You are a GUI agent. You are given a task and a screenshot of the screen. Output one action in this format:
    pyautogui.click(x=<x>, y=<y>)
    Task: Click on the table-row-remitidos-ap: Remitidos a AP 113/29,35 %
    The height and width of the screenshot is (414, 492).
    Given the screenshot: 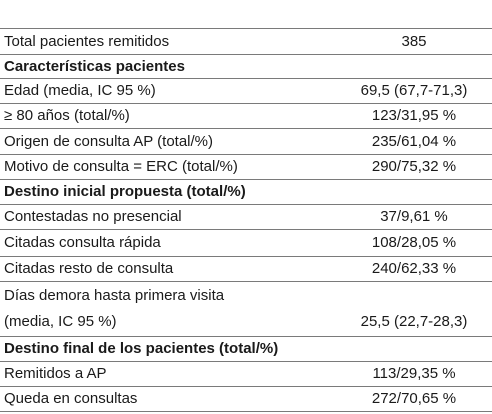 What is the action you would take?
    pyautogui.click(x=246, y=373)
    